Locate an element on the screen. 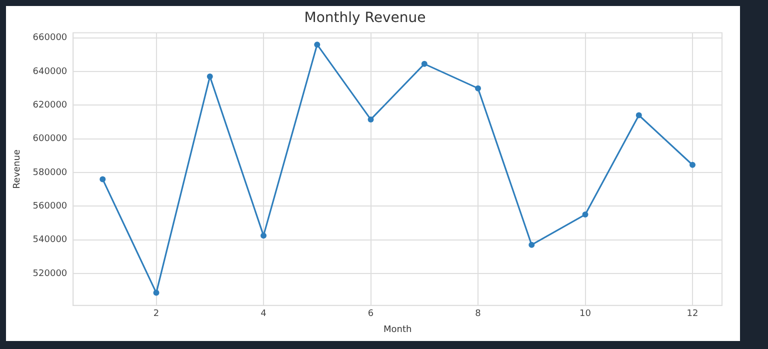 This screenshot has height=349, width=768. y-tick-label: 600000 is located at coordinates (50, 139).